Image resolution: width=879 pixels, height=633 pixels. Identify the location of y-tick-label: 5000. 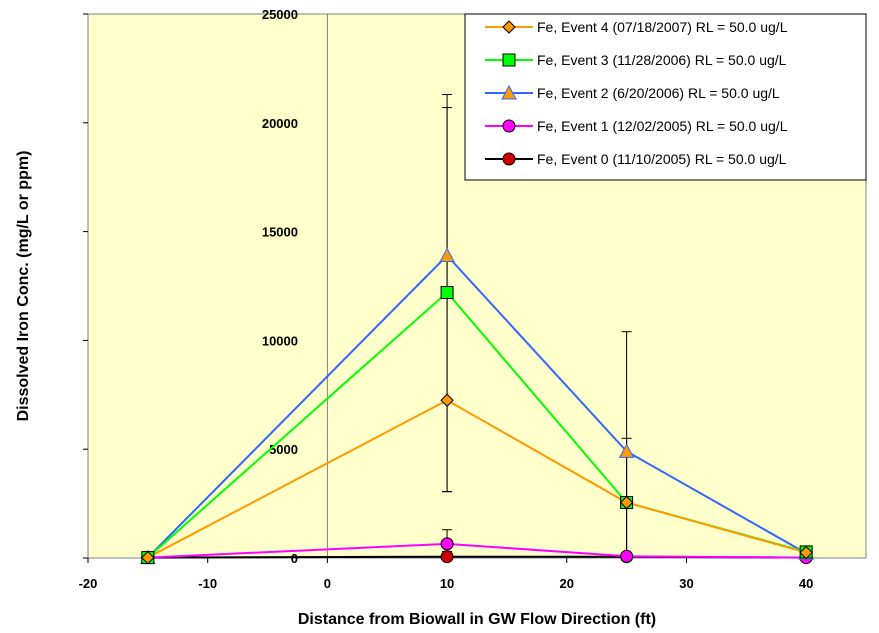
(283, 449).